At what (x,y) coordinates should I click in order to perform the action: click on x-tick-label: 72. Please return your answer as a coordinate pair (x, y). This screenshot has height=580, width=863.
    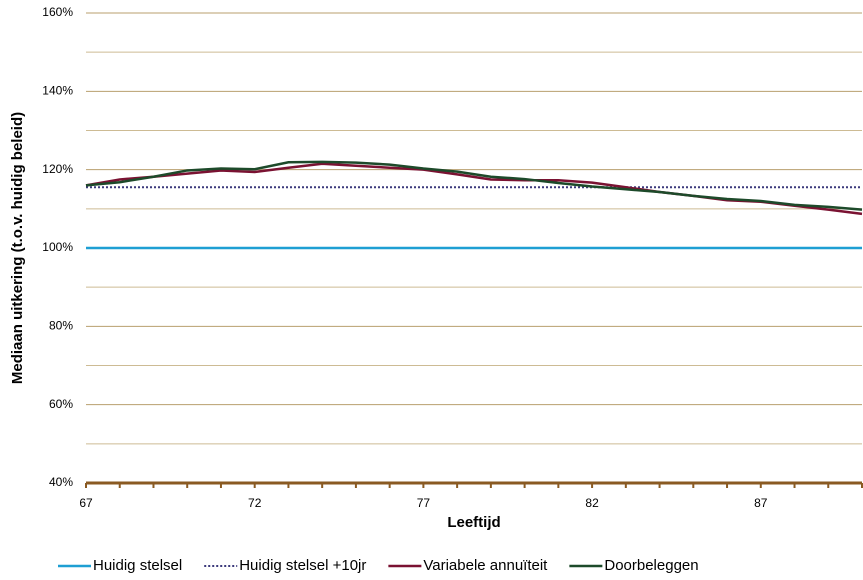
    Looking at the image, I should click on (255, 503).